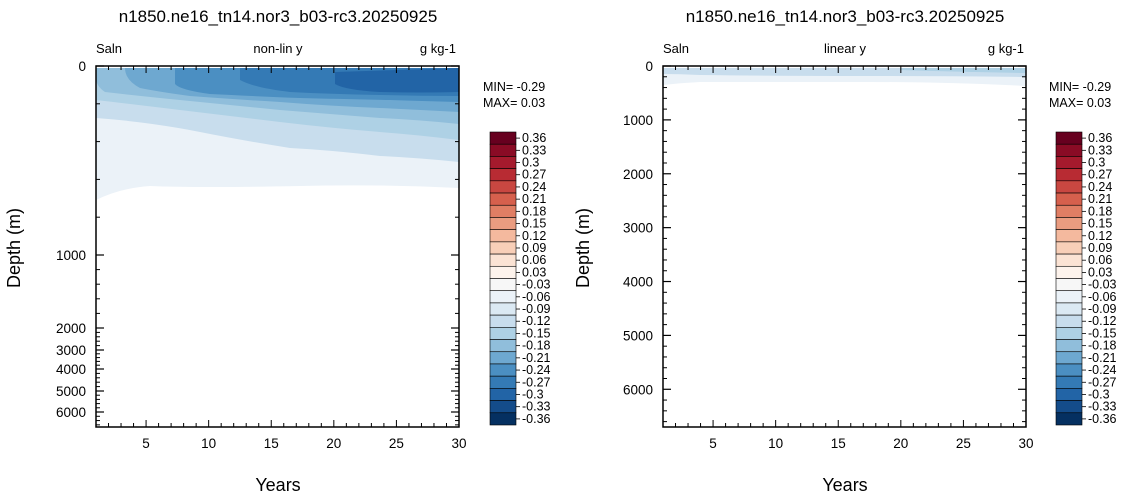 Image resolution: width=1132 pixels, height=499 pixels. Describe the element at coordinates (109, 48) in the screenshot. I see `left-variable-label: Saln` at that location.